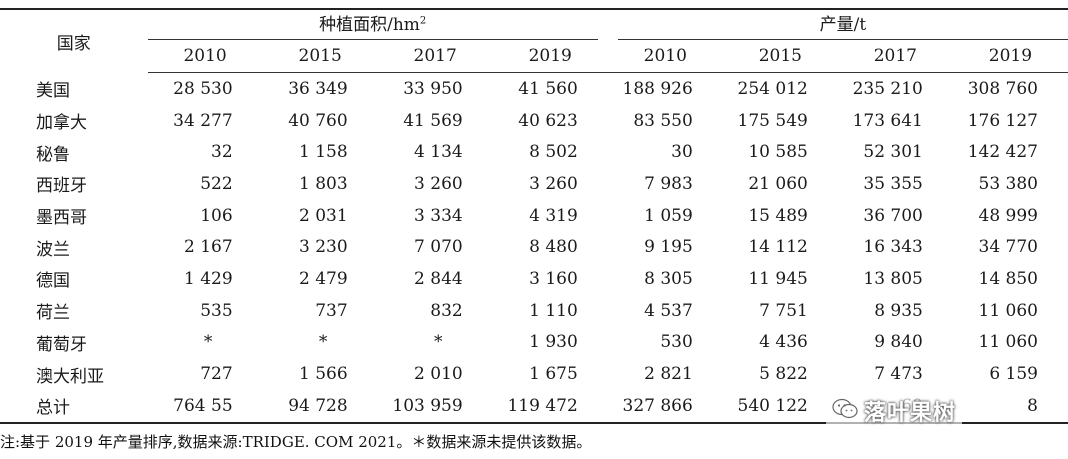 The width and height of the screenshot is (1068, 459). I want to click on area-cell: 3 260, so click(438, 183).